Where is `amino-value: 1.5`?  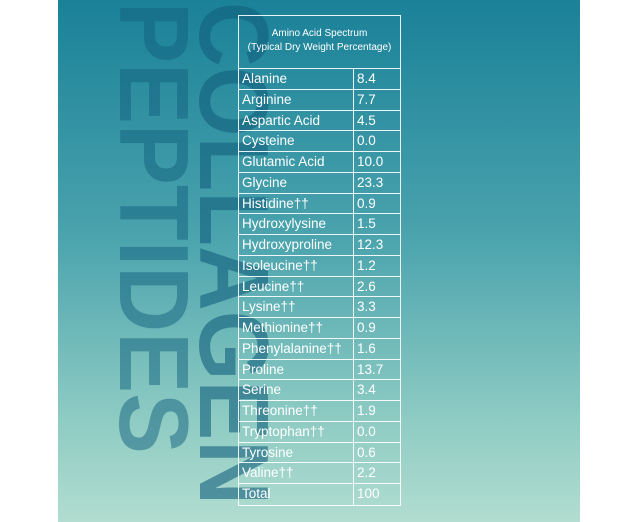
amino-value: 1.5 is located at coordinates (366, 224).